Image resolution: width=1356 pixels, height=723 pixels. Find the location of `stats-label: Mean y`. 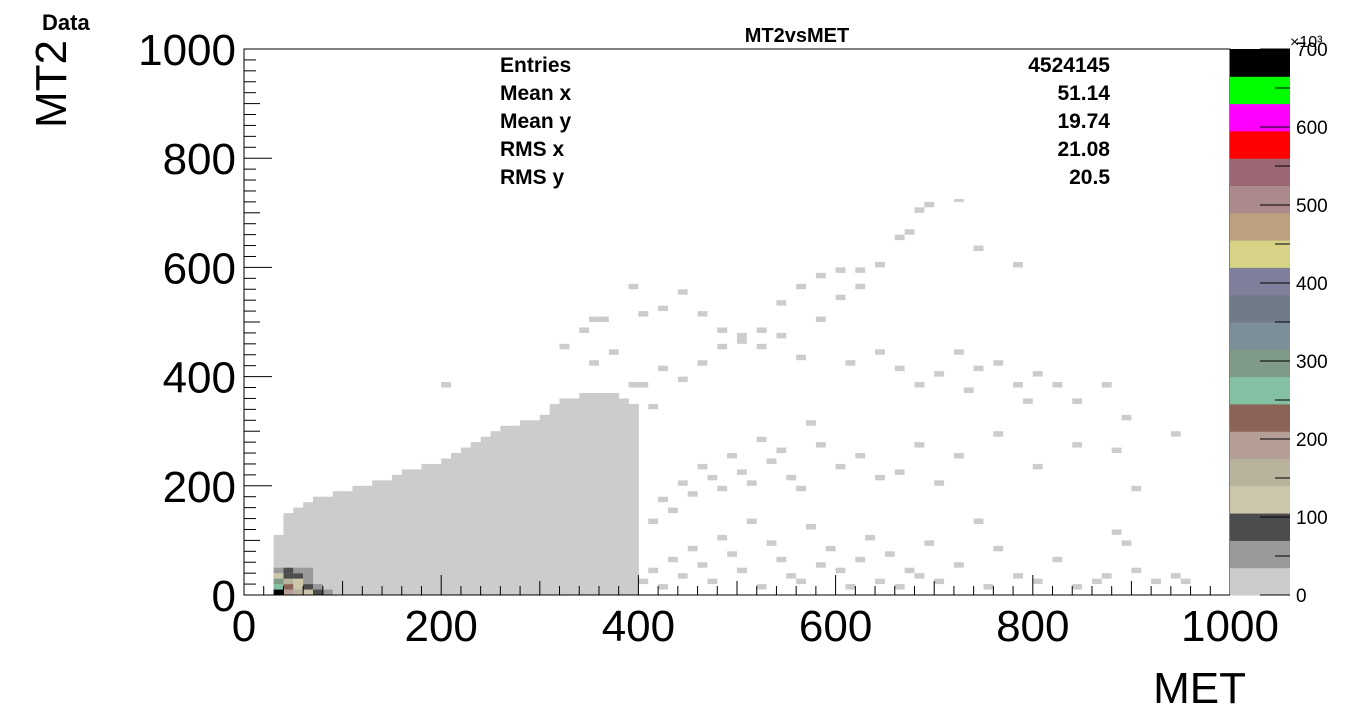

stats-label: Mean y is located at coordinates (536, 121).